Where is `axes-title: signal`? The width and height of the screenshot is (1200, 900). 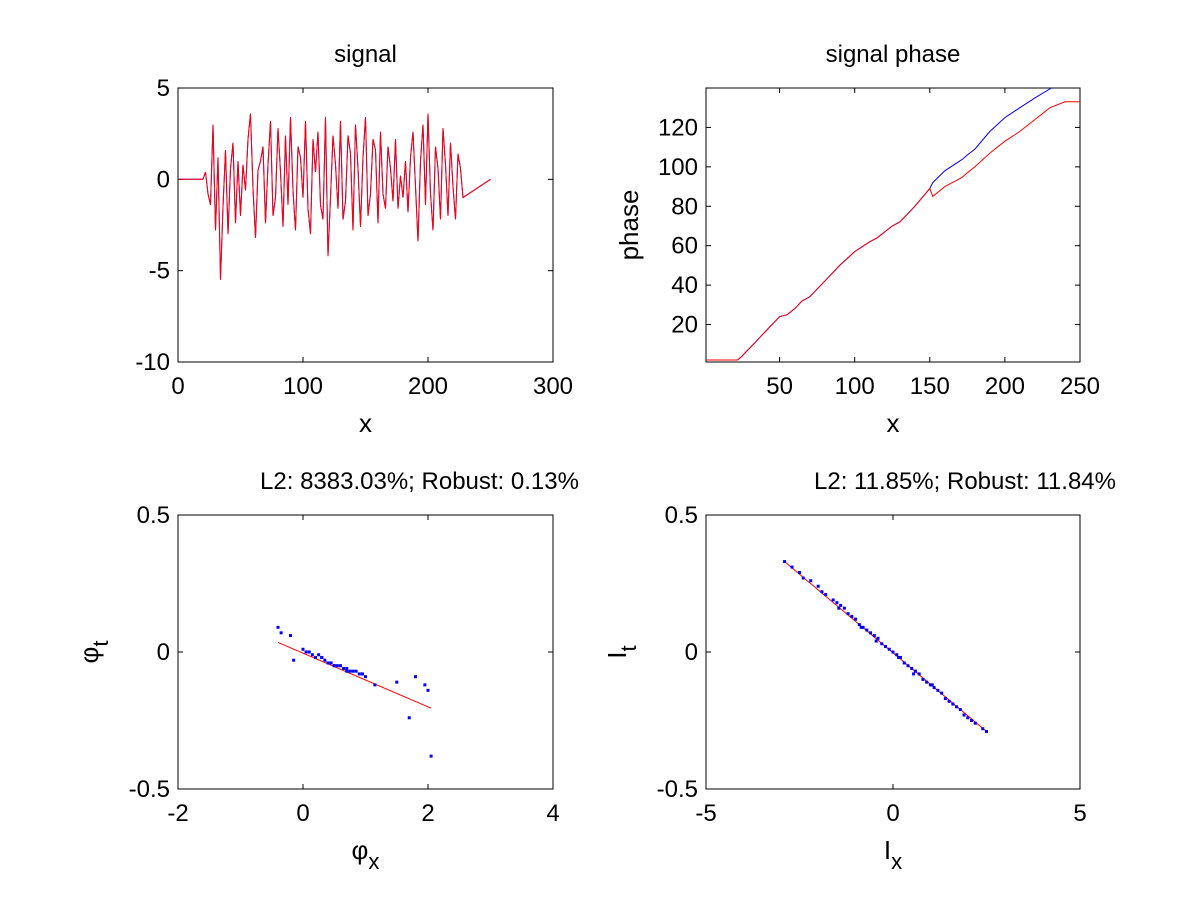 axes-title: signal is located at coordinates (365, 54).